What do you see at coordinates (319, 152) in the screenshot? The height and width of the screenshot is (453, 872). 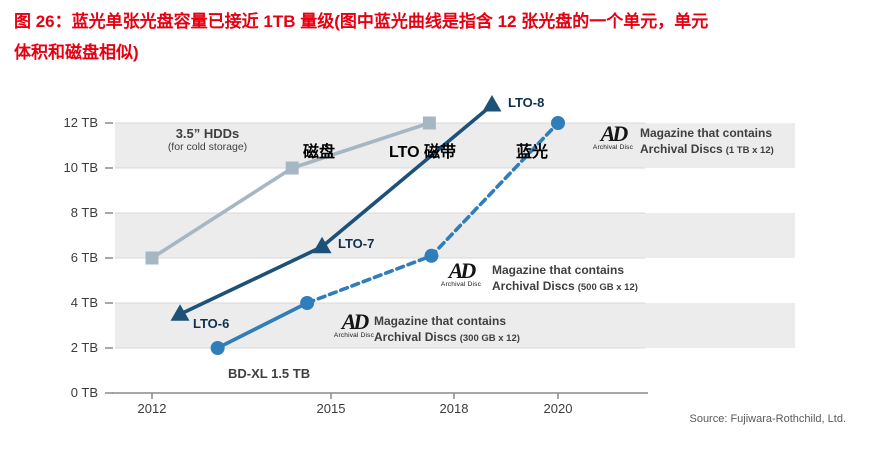 I see `disk-cn-label: 磁盘` at bounding box center [319, 152].